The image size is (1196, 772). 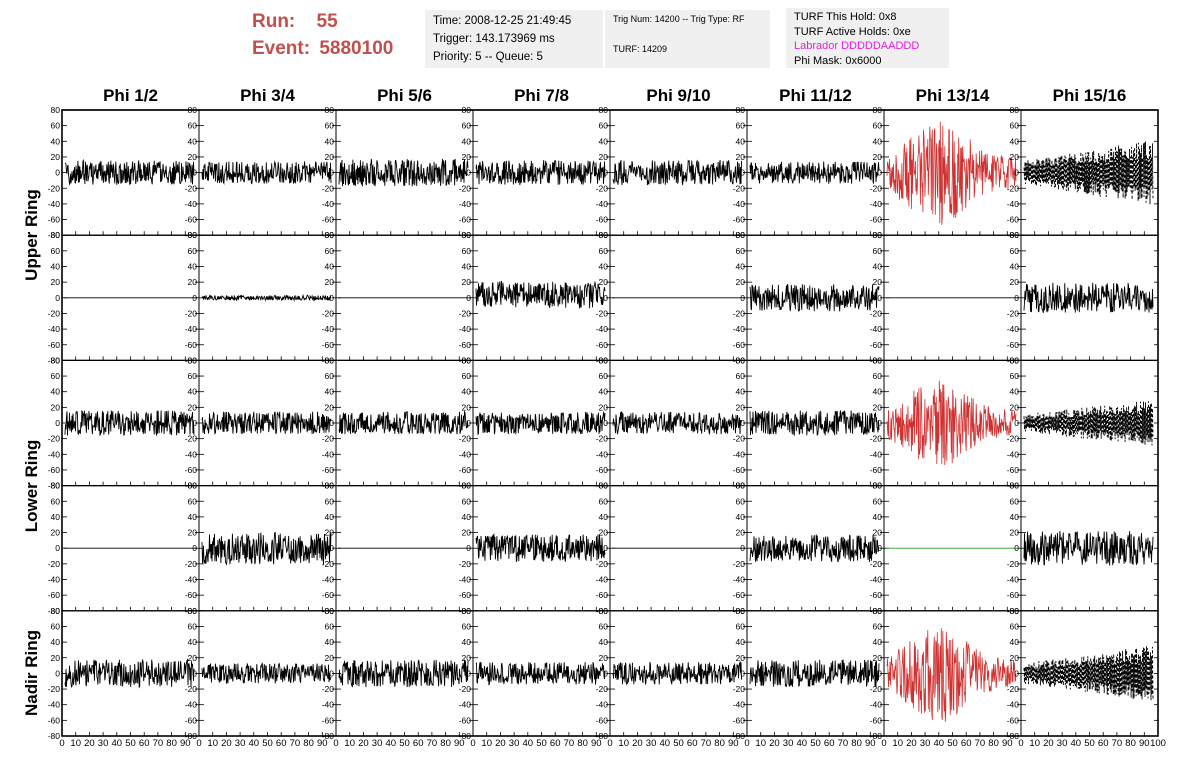 I want to click on x-tick-label: 40, so click(x=254, y=743).